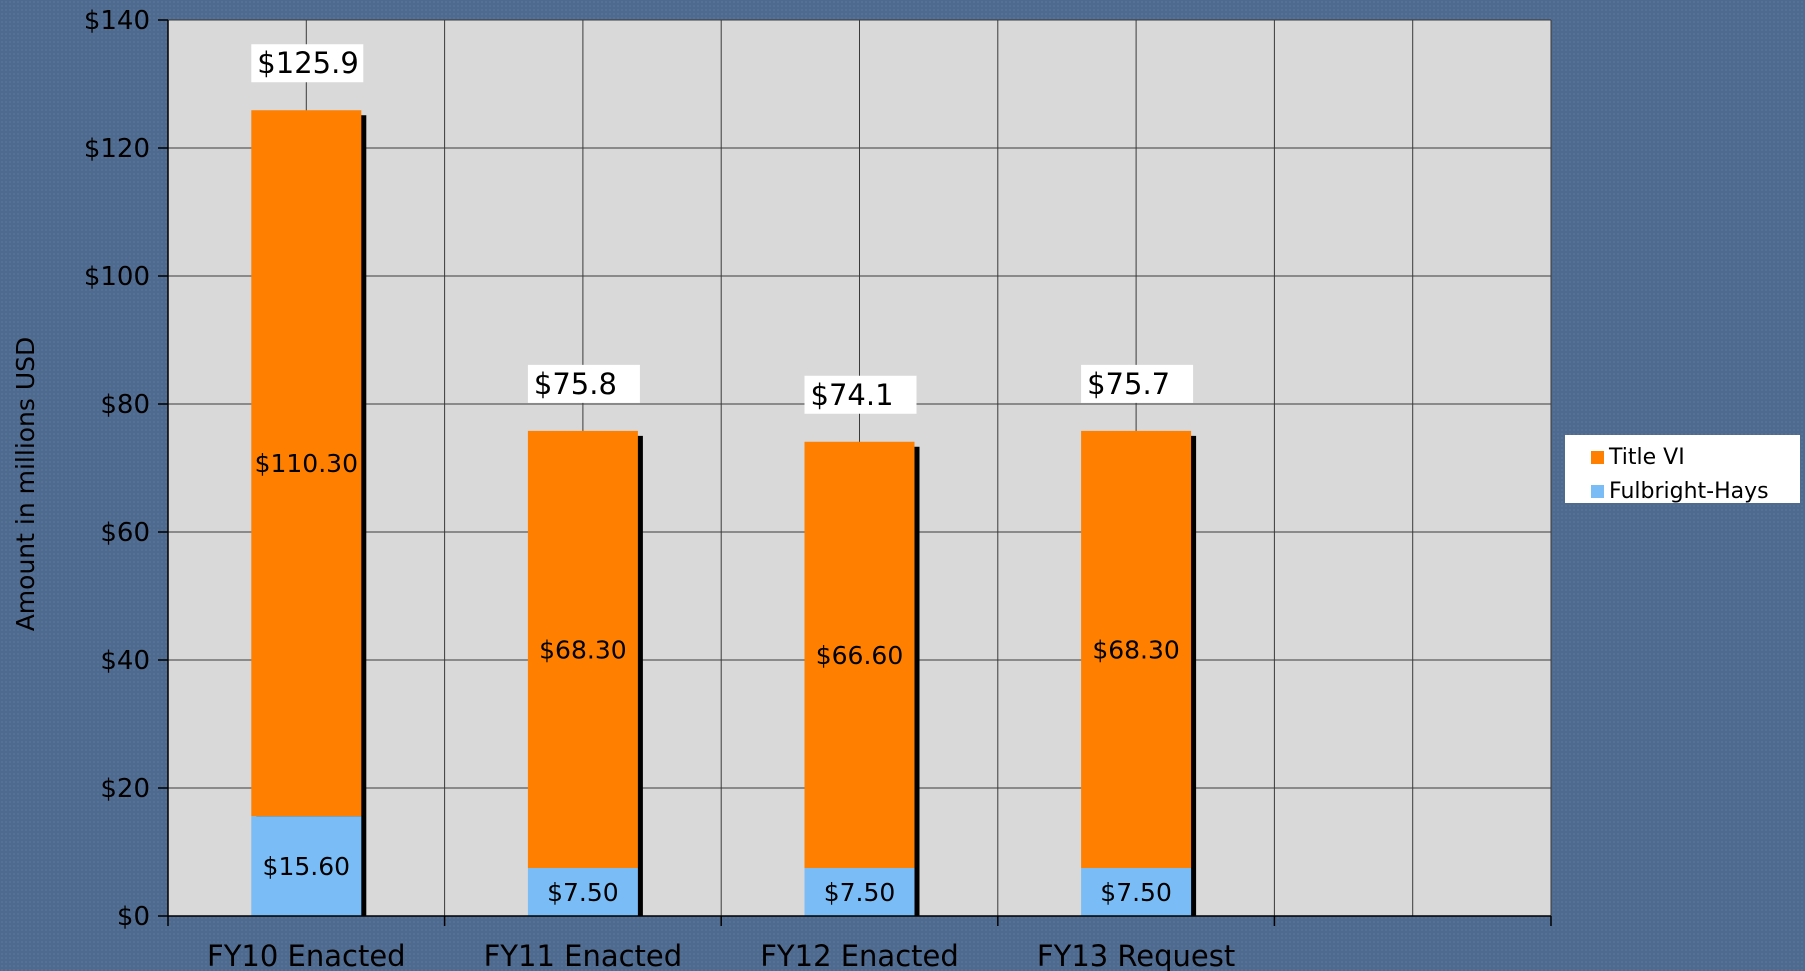  I want to click on x-category-label: FY12 Enacted, so click(859, 955).